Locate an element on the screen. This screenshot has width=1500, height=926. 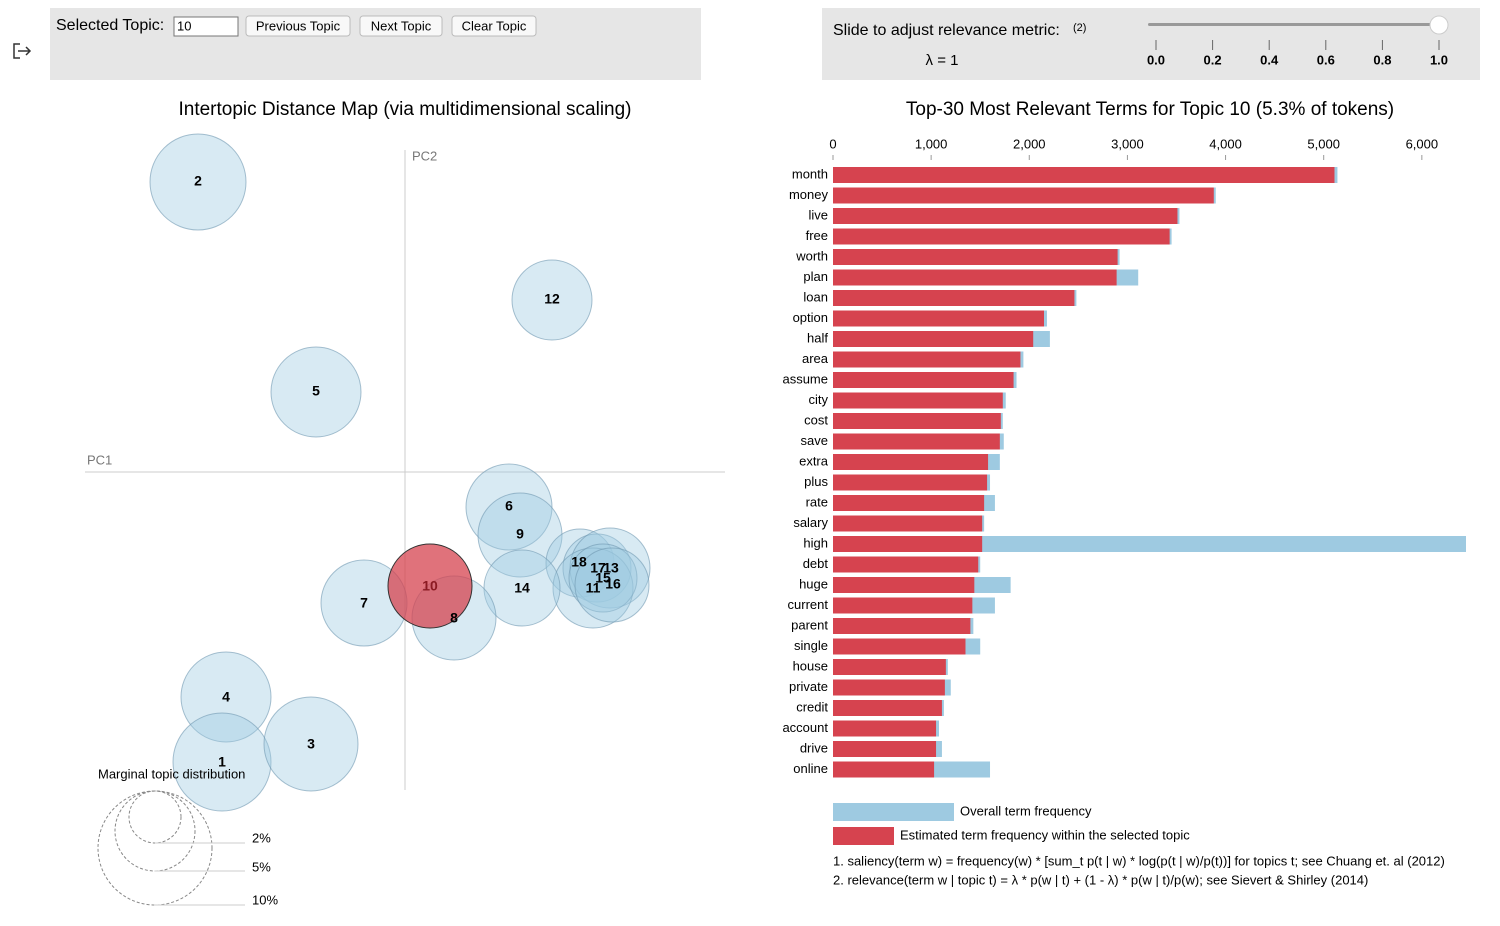
topic-label: 9 is located at coordinates (520, 534).